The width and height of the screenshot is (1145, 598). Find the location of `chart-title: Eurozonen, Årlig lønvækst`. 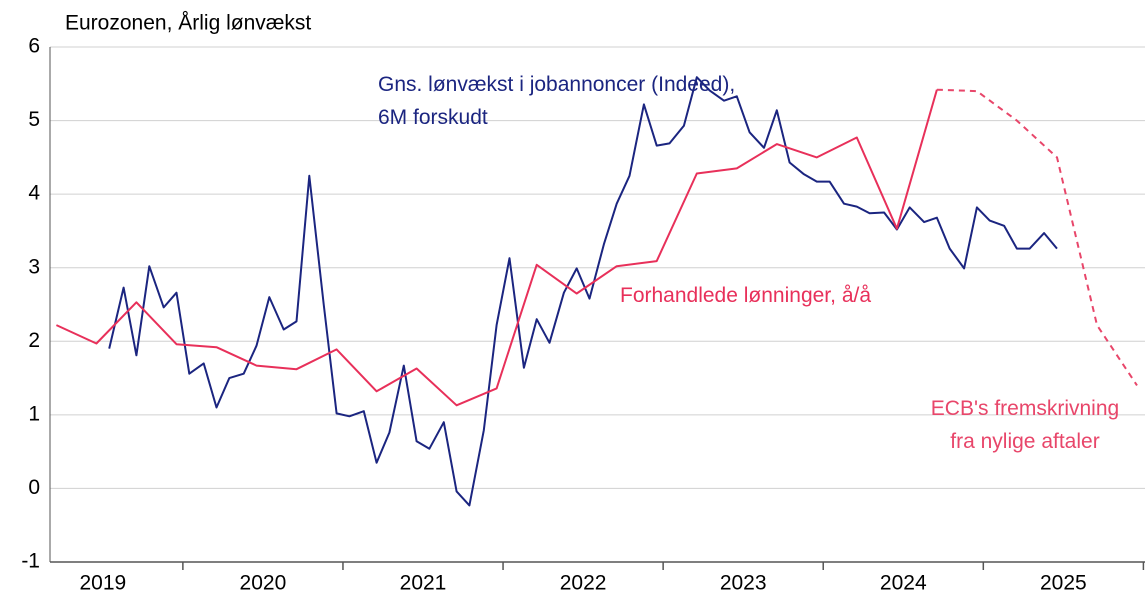

chart-title: Eurozonen, Årlig lønvækst is located at coordinates (188, 23).